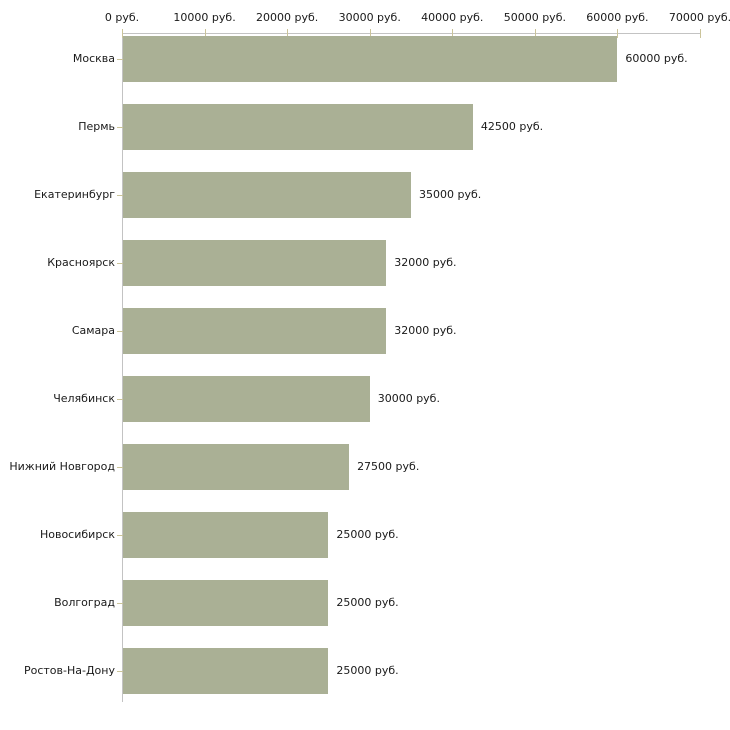 The height and width of the screenshot is (730, 730). What do you see at coordinates (699, 17) in the screenshot?
I see `x-axis-tick-label: 70000 руб.` at bounding box center [699, 17].